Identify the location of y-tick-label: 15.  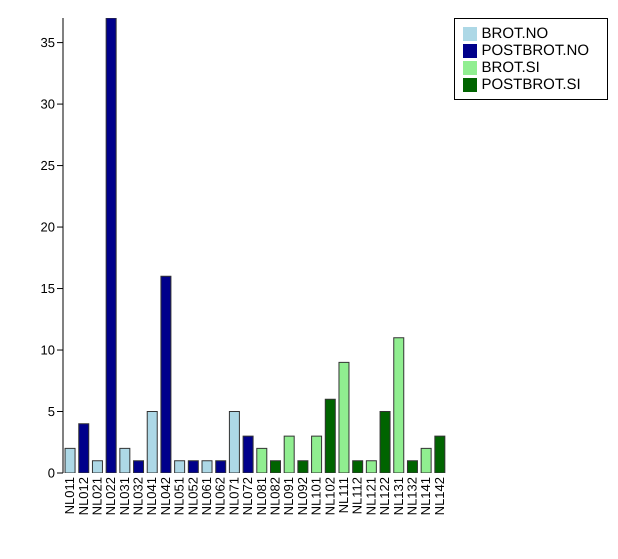
(47, 288).